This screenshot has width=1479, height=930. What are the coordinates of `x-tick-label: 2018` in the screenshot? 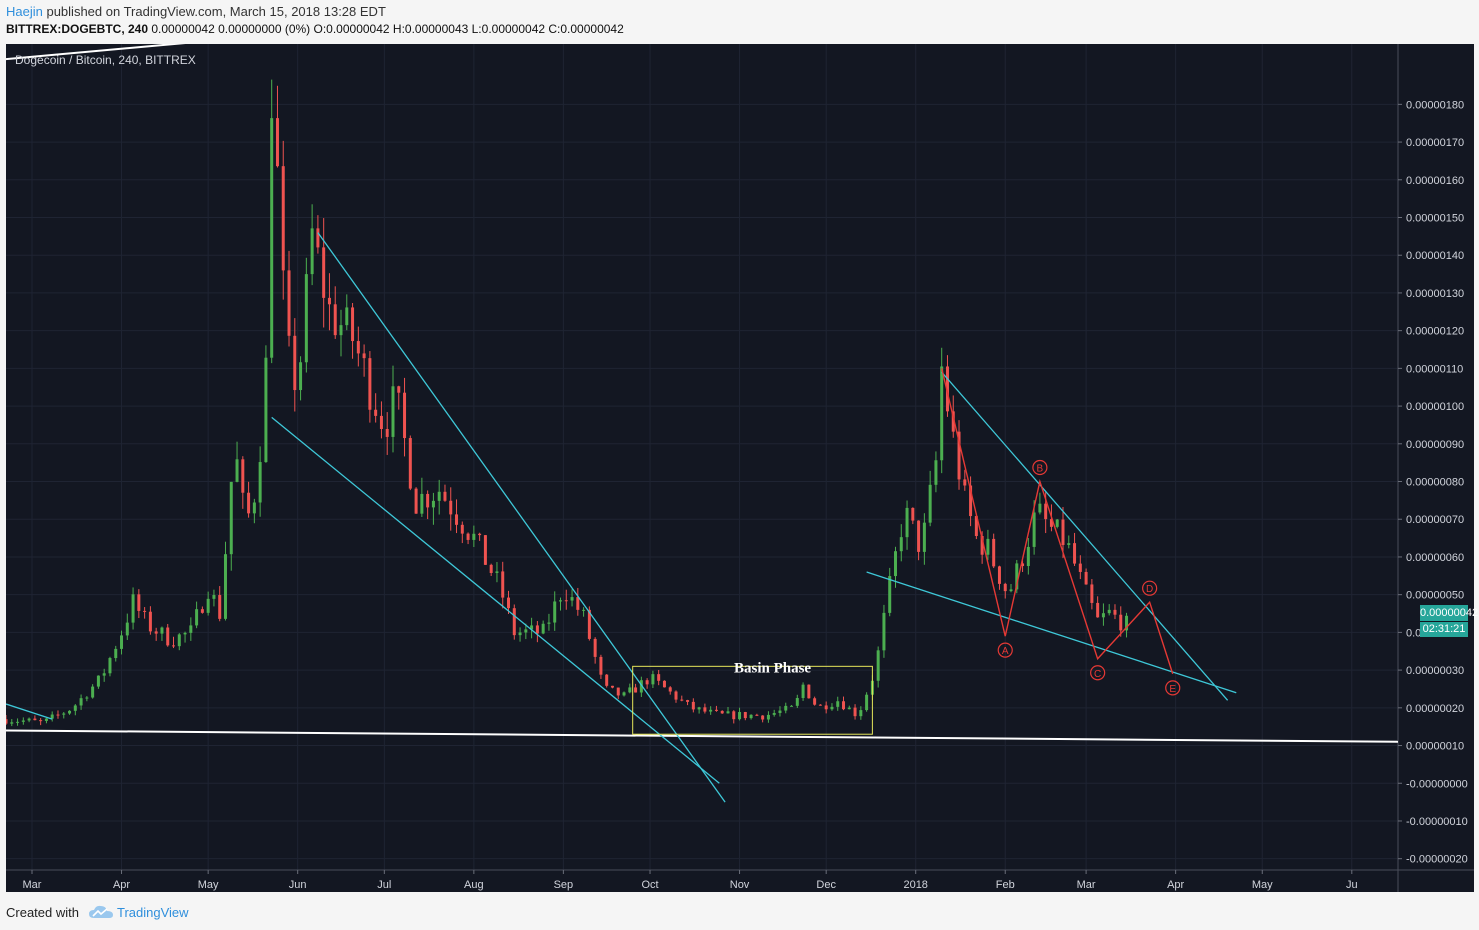 It's located at (915, 885).